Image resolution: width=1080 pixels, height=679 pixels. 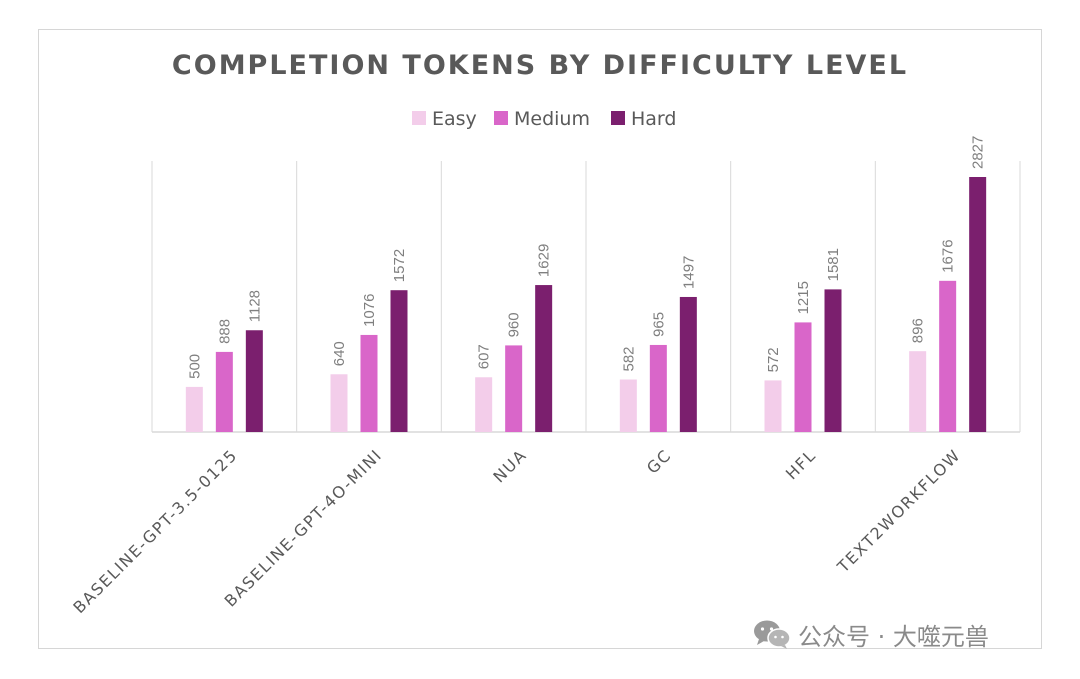 What do you see at coordinates (194, 366) in the screenshot?
I see `data-label: 500` at bounding box center [194, 366].